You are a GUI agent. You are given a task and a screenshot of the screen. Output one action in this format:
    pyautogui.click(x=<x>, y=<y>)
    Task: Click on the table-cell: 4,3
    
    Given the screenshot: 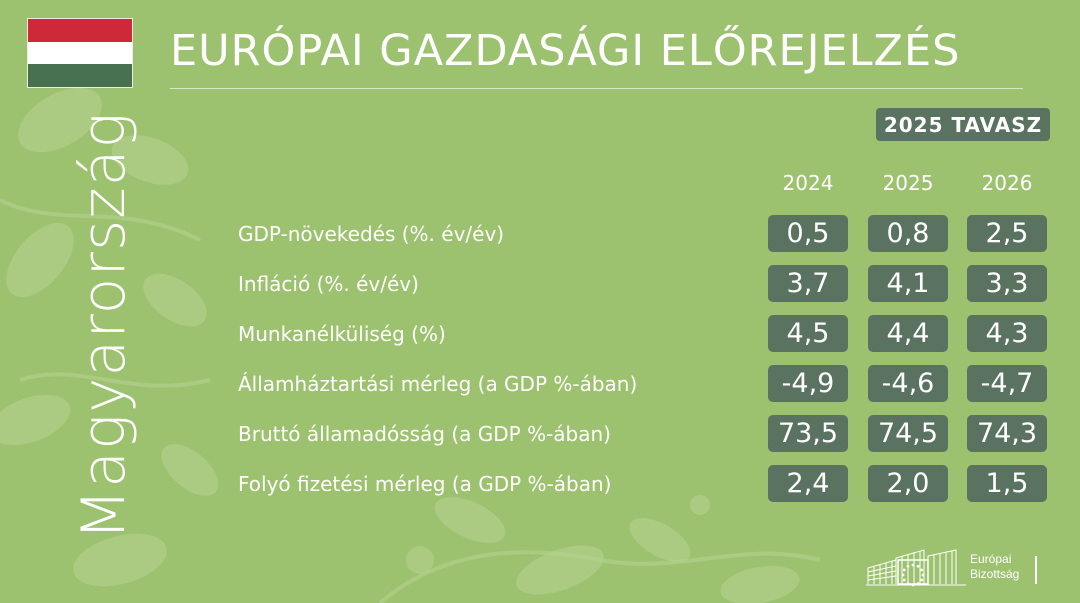 What is the action you would take?
    pyautogui.click(x=1007, y=333)
    